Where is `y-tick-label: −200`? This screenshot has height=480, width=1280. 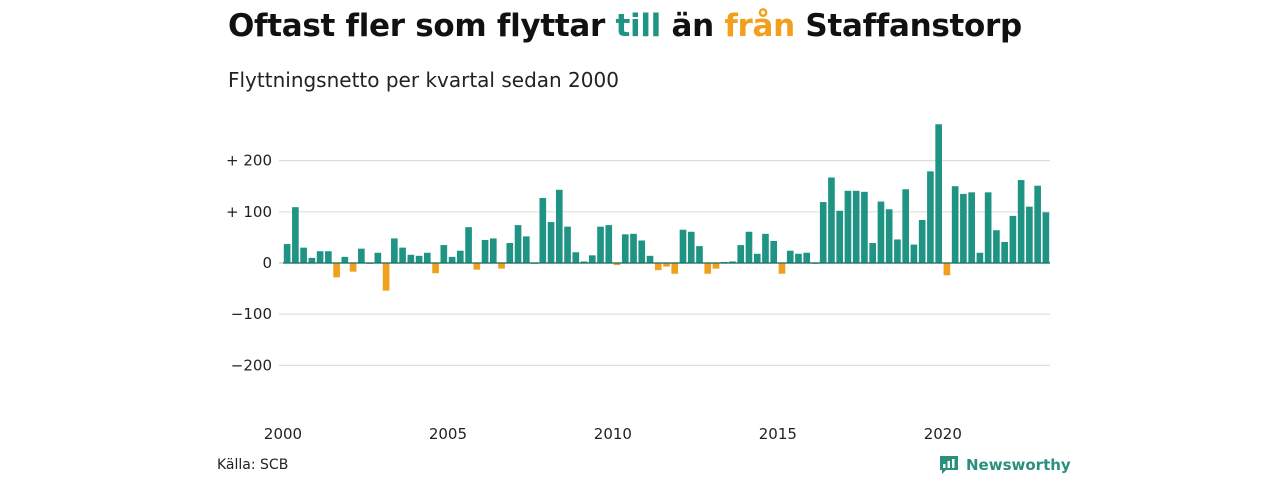 y-tick-label: −200 is located at coordinates (251, 365).